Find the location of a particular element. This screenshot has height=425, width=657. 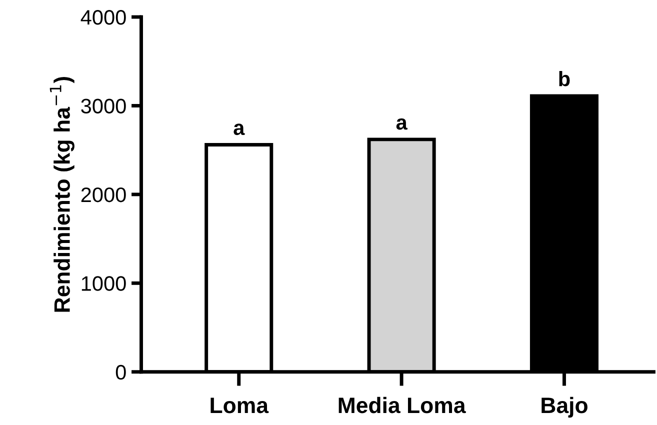

y-tick-label: 2000 is located at coordinates (103, 194).